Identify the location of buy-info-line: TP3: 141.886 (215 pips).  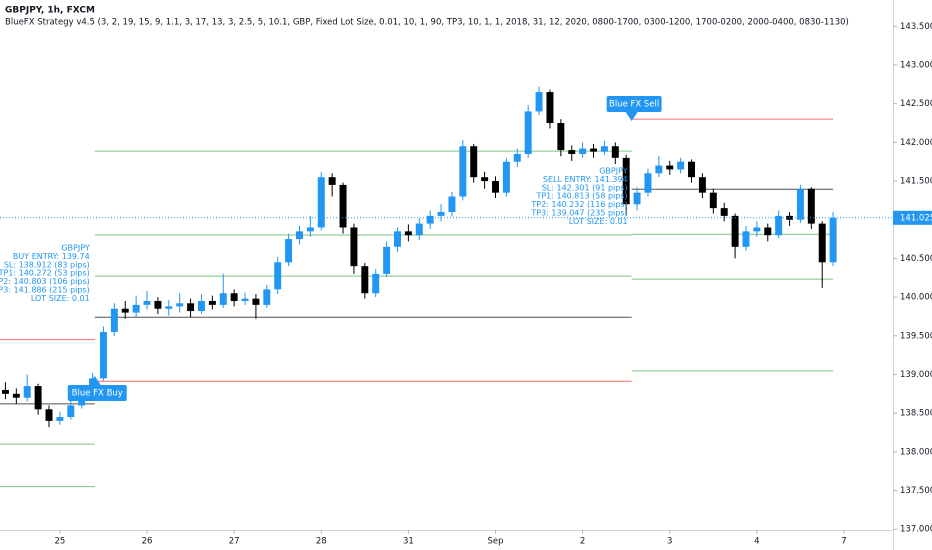
(45, 290).